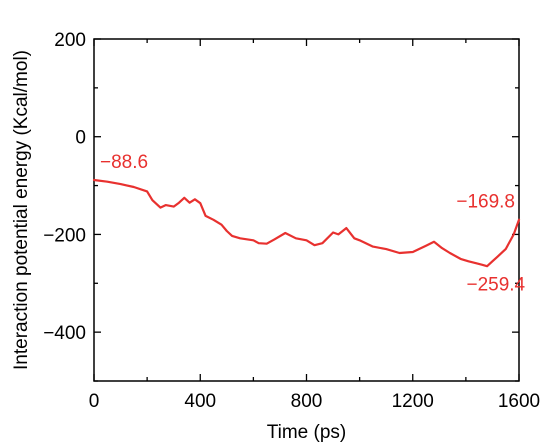 This screenshot has width=550, height=448. I want to click on y-tick-label: 0, so click(80, 138).